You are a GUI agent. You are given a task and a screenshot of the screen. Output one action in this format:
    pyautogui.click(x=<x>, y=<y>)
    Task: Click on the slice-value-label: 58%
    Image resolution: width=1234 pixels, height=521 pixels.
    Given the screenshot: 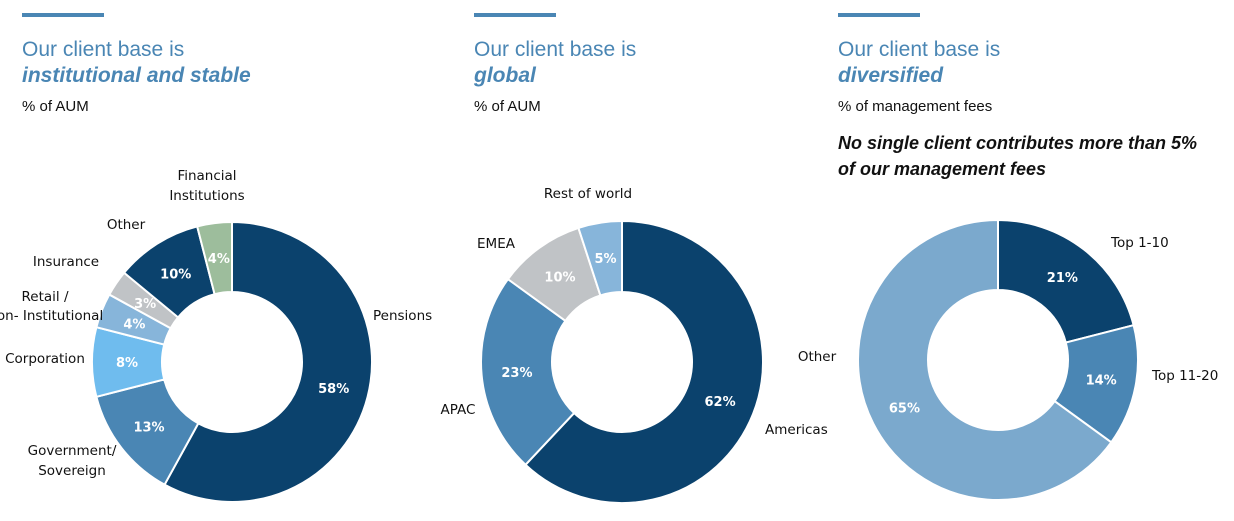 What is the action you would take?
    pyautogui.click(x=333, y=389)
    